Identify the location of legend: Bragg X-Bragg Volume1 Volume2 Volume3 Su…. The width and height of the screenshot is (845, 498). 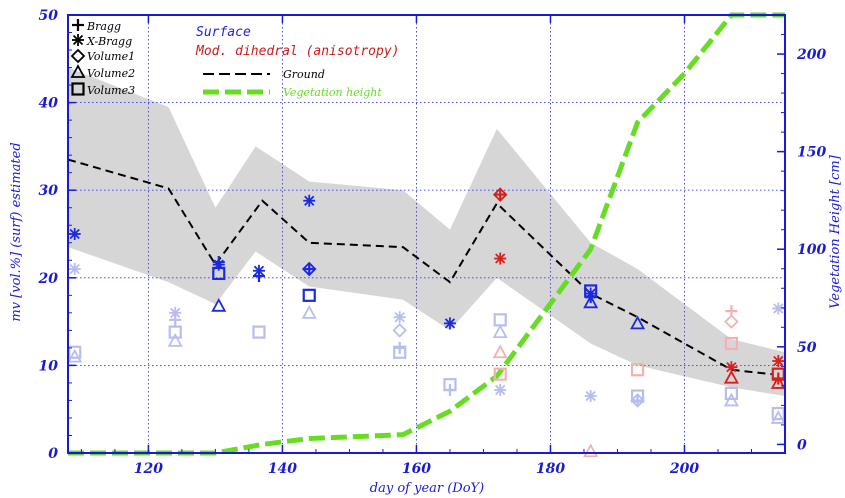
(235, 59).